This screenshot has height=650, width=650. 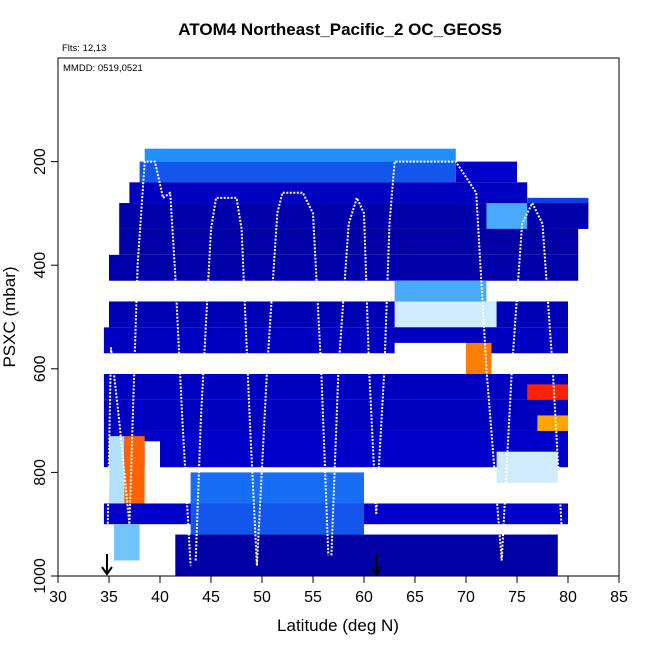 What do you see at coordinates (103, 68) in the screenshot?
I see `date-annotation: MMDD: 0519,0521` at bounding box center [103, 68].